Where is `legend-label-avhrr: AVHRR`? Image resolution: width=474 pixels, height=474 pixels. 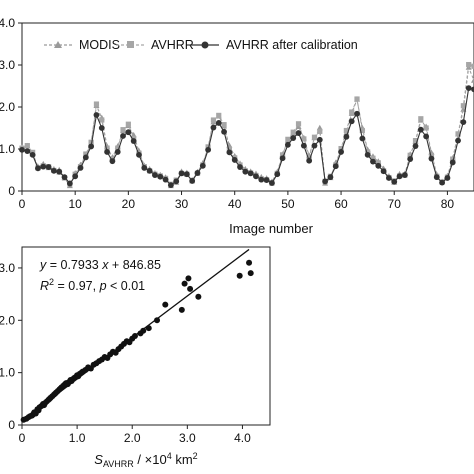
legend-label-avhrr: AVHRR is located at coordinates (172, 45).